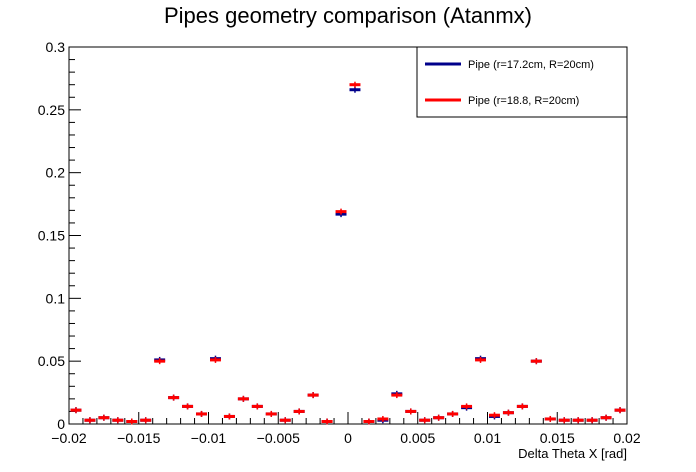 This screenshot has width=696, height=472. What do you see at coordinates (69, 438) in the screenshot?
I see `x-tick-label: −0.02` at bounding box center [69, 438].